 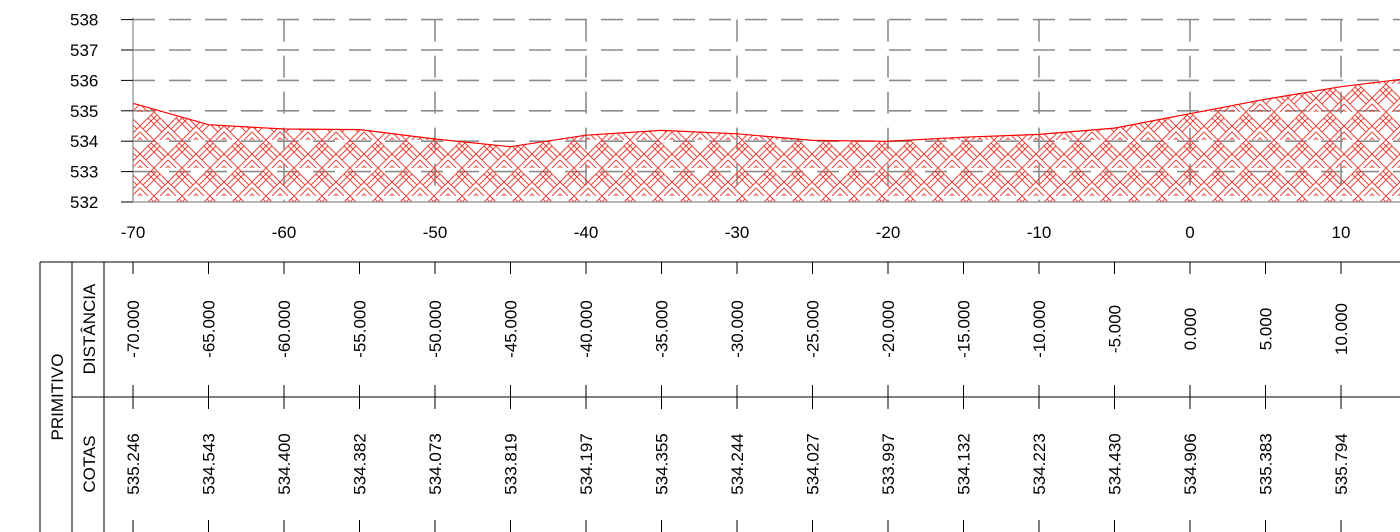 I want to click on elevation-cell: 534.906, so click(x=1190, y=463).